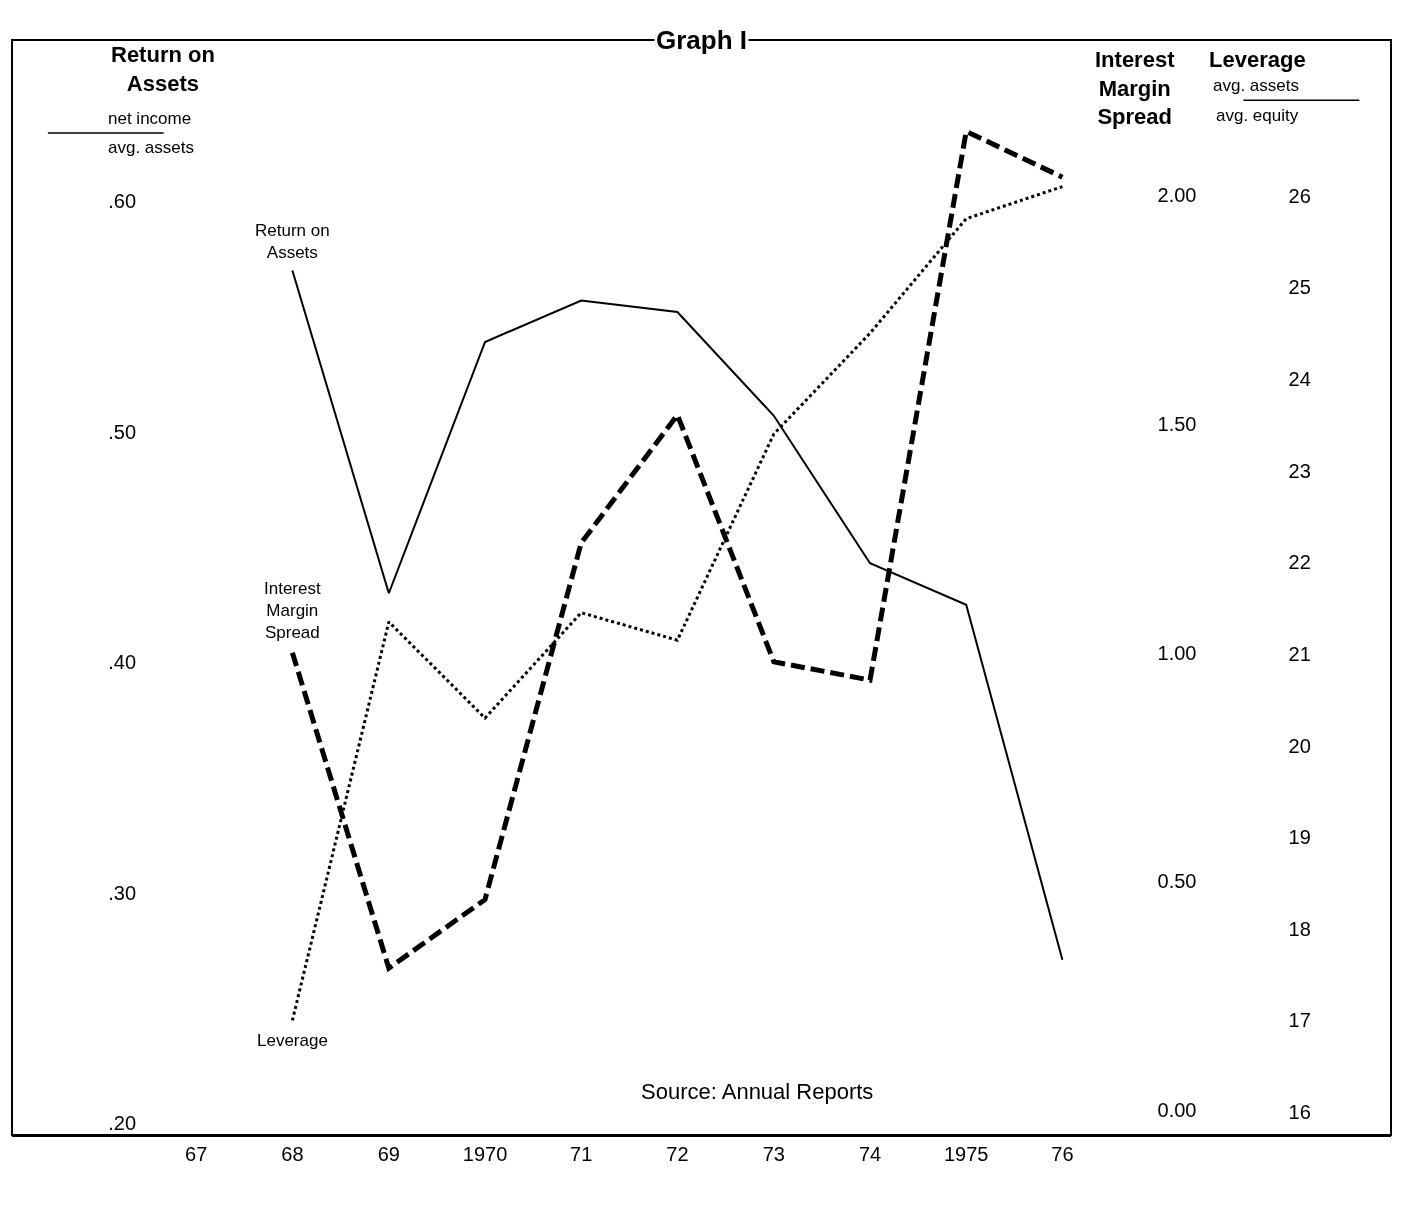 This screenshot has width=1421, height=1215. Describe the element at coordinates (122, 662) in the screenshot. I see `y-tick-label: .40` at that location.